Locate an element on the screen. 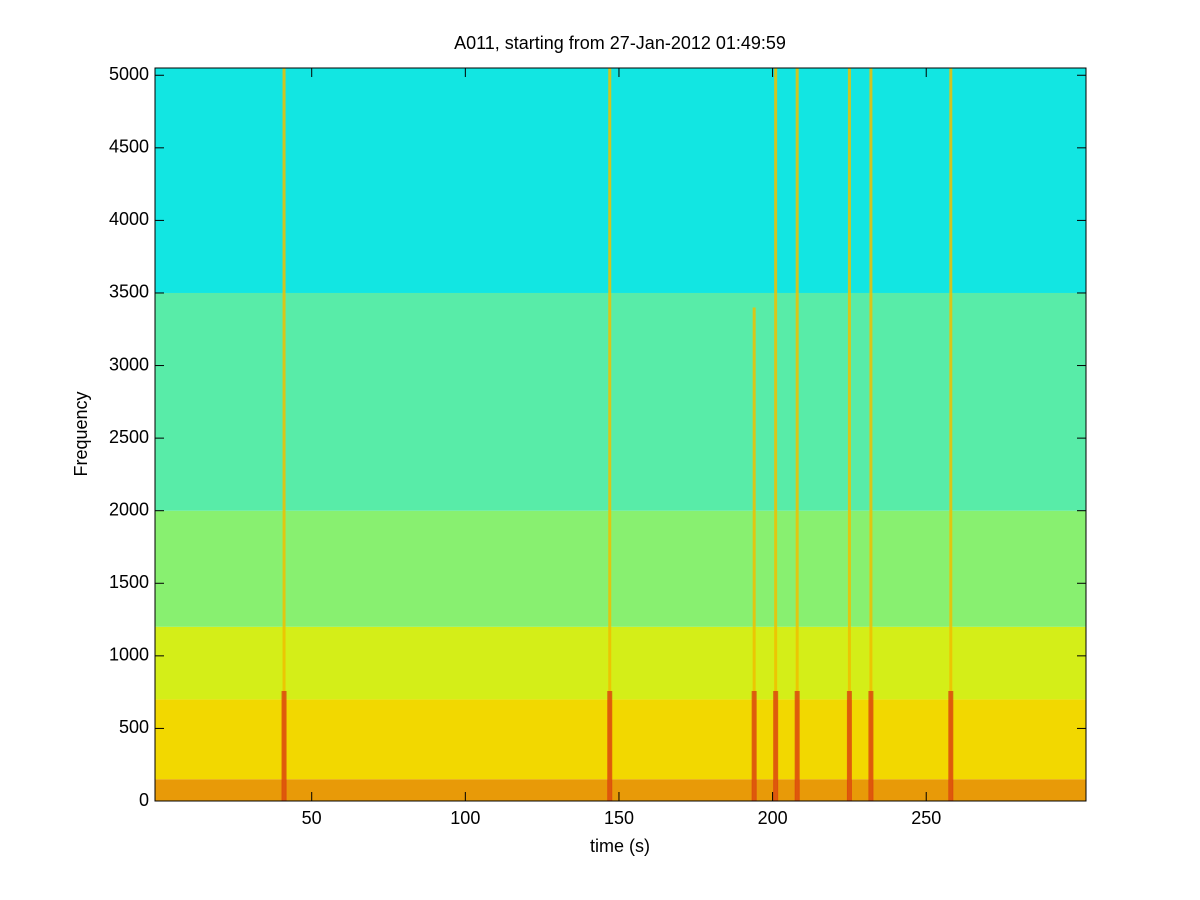 The width and height of the screenshot is (1200, 900). y-tick-label: 3500 is located at coordinates (129, 292).